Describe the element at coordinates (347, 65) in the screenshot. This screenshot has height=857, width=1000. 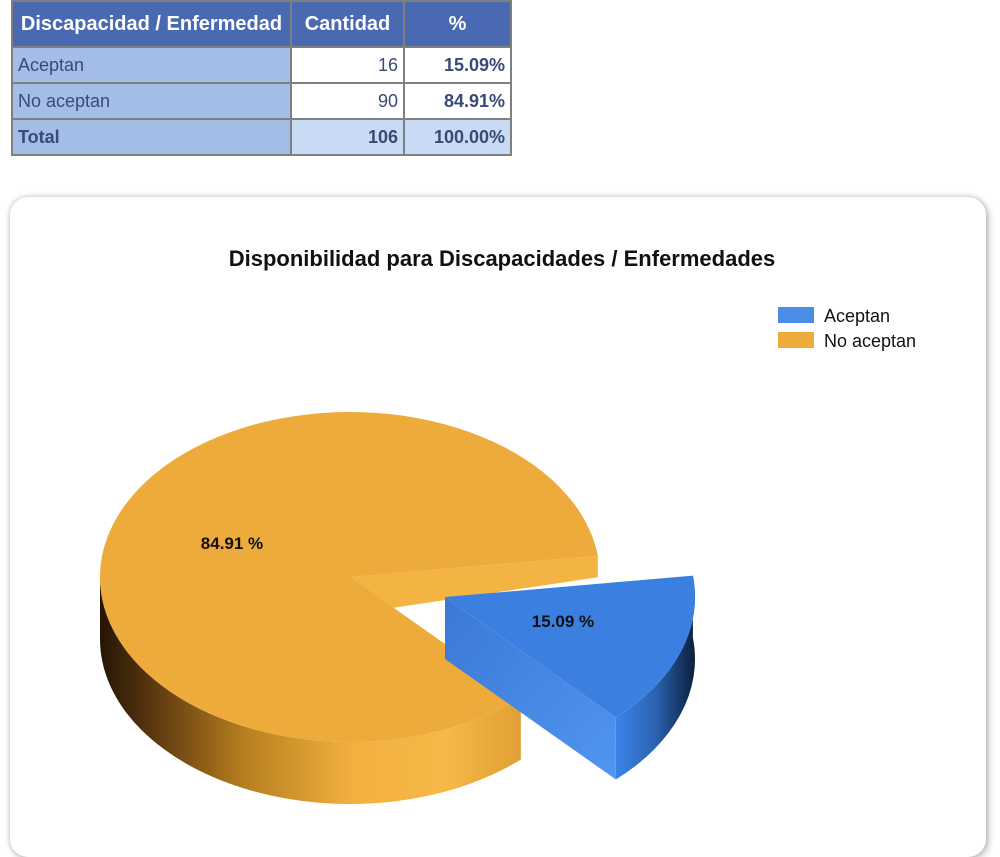
I see `row-count: 16` at that location.